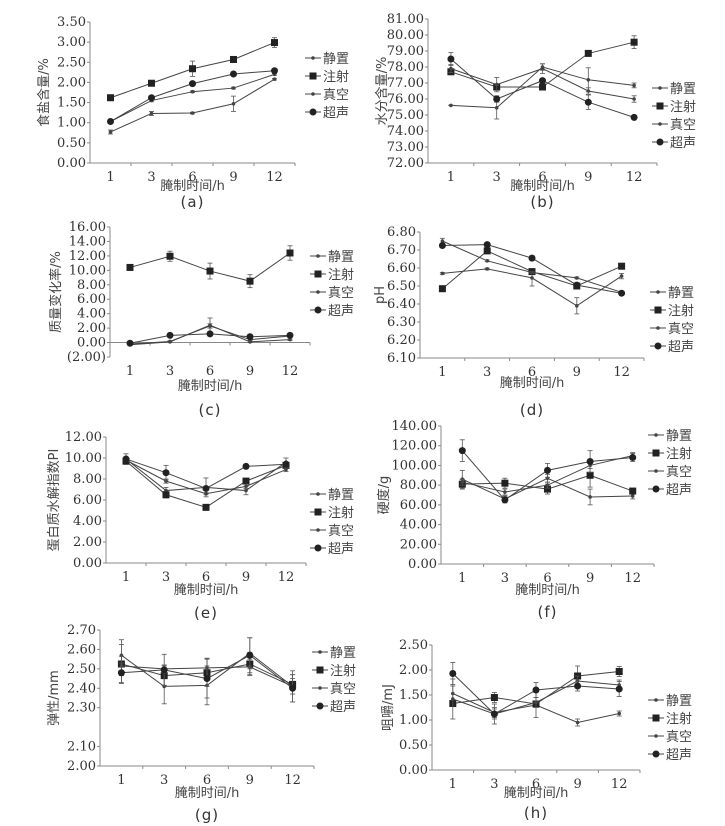  I want to click on x-tick-label: 9, so click(577, 372).